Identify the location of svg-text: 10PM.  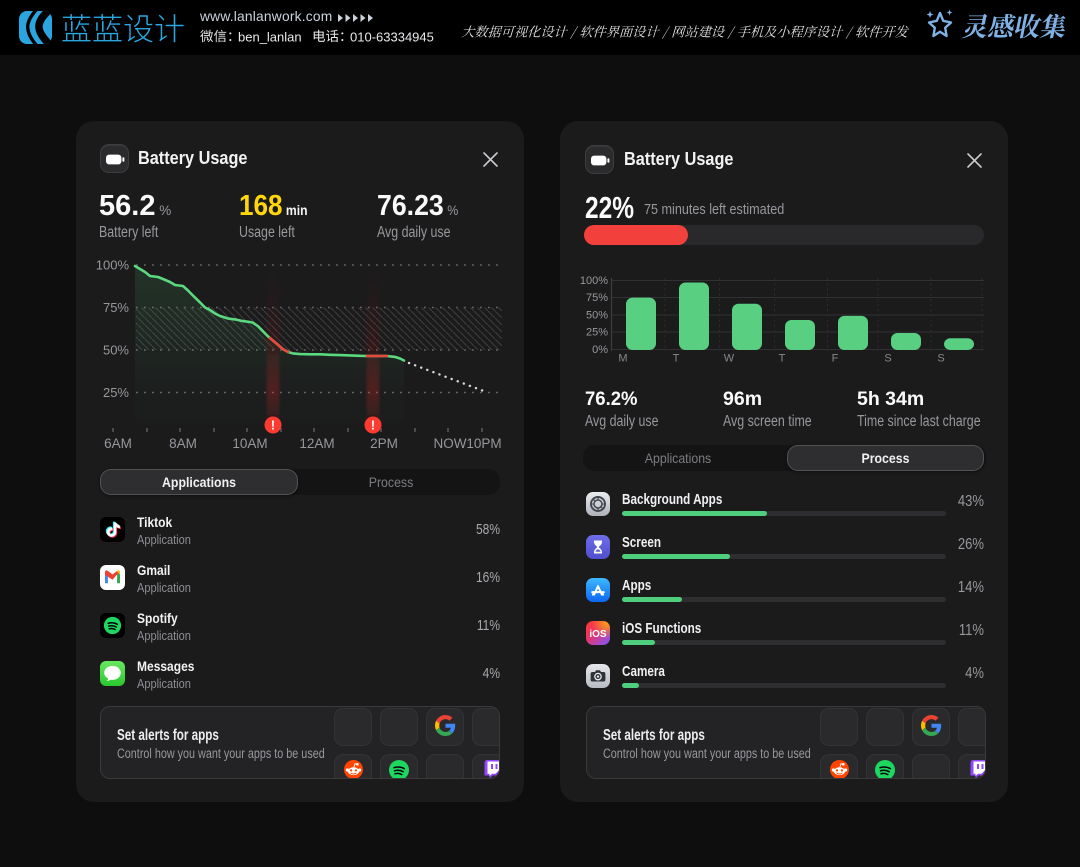
(483, 443).